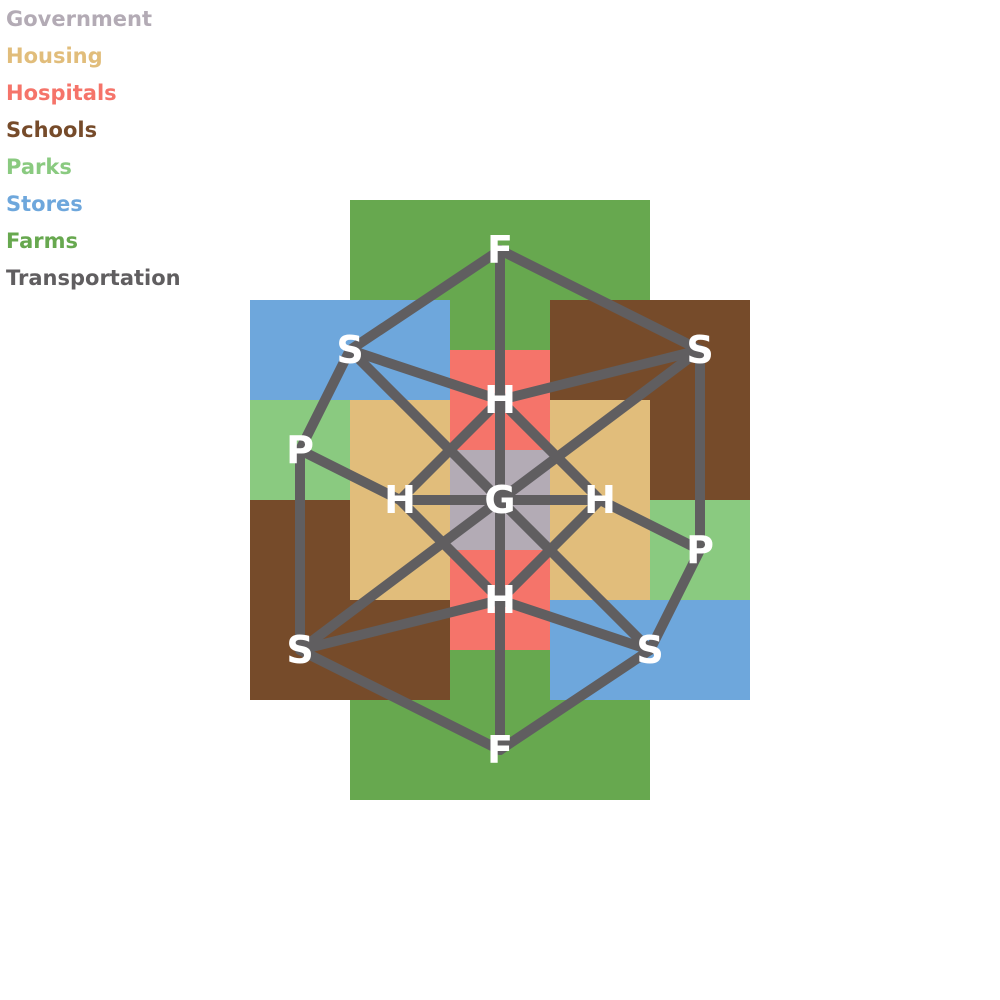 This screenshot has width=1000, height=1000. Describe the element at coordinates (400, 500) in the screenshot. I see `node-h-left: H` at that location.